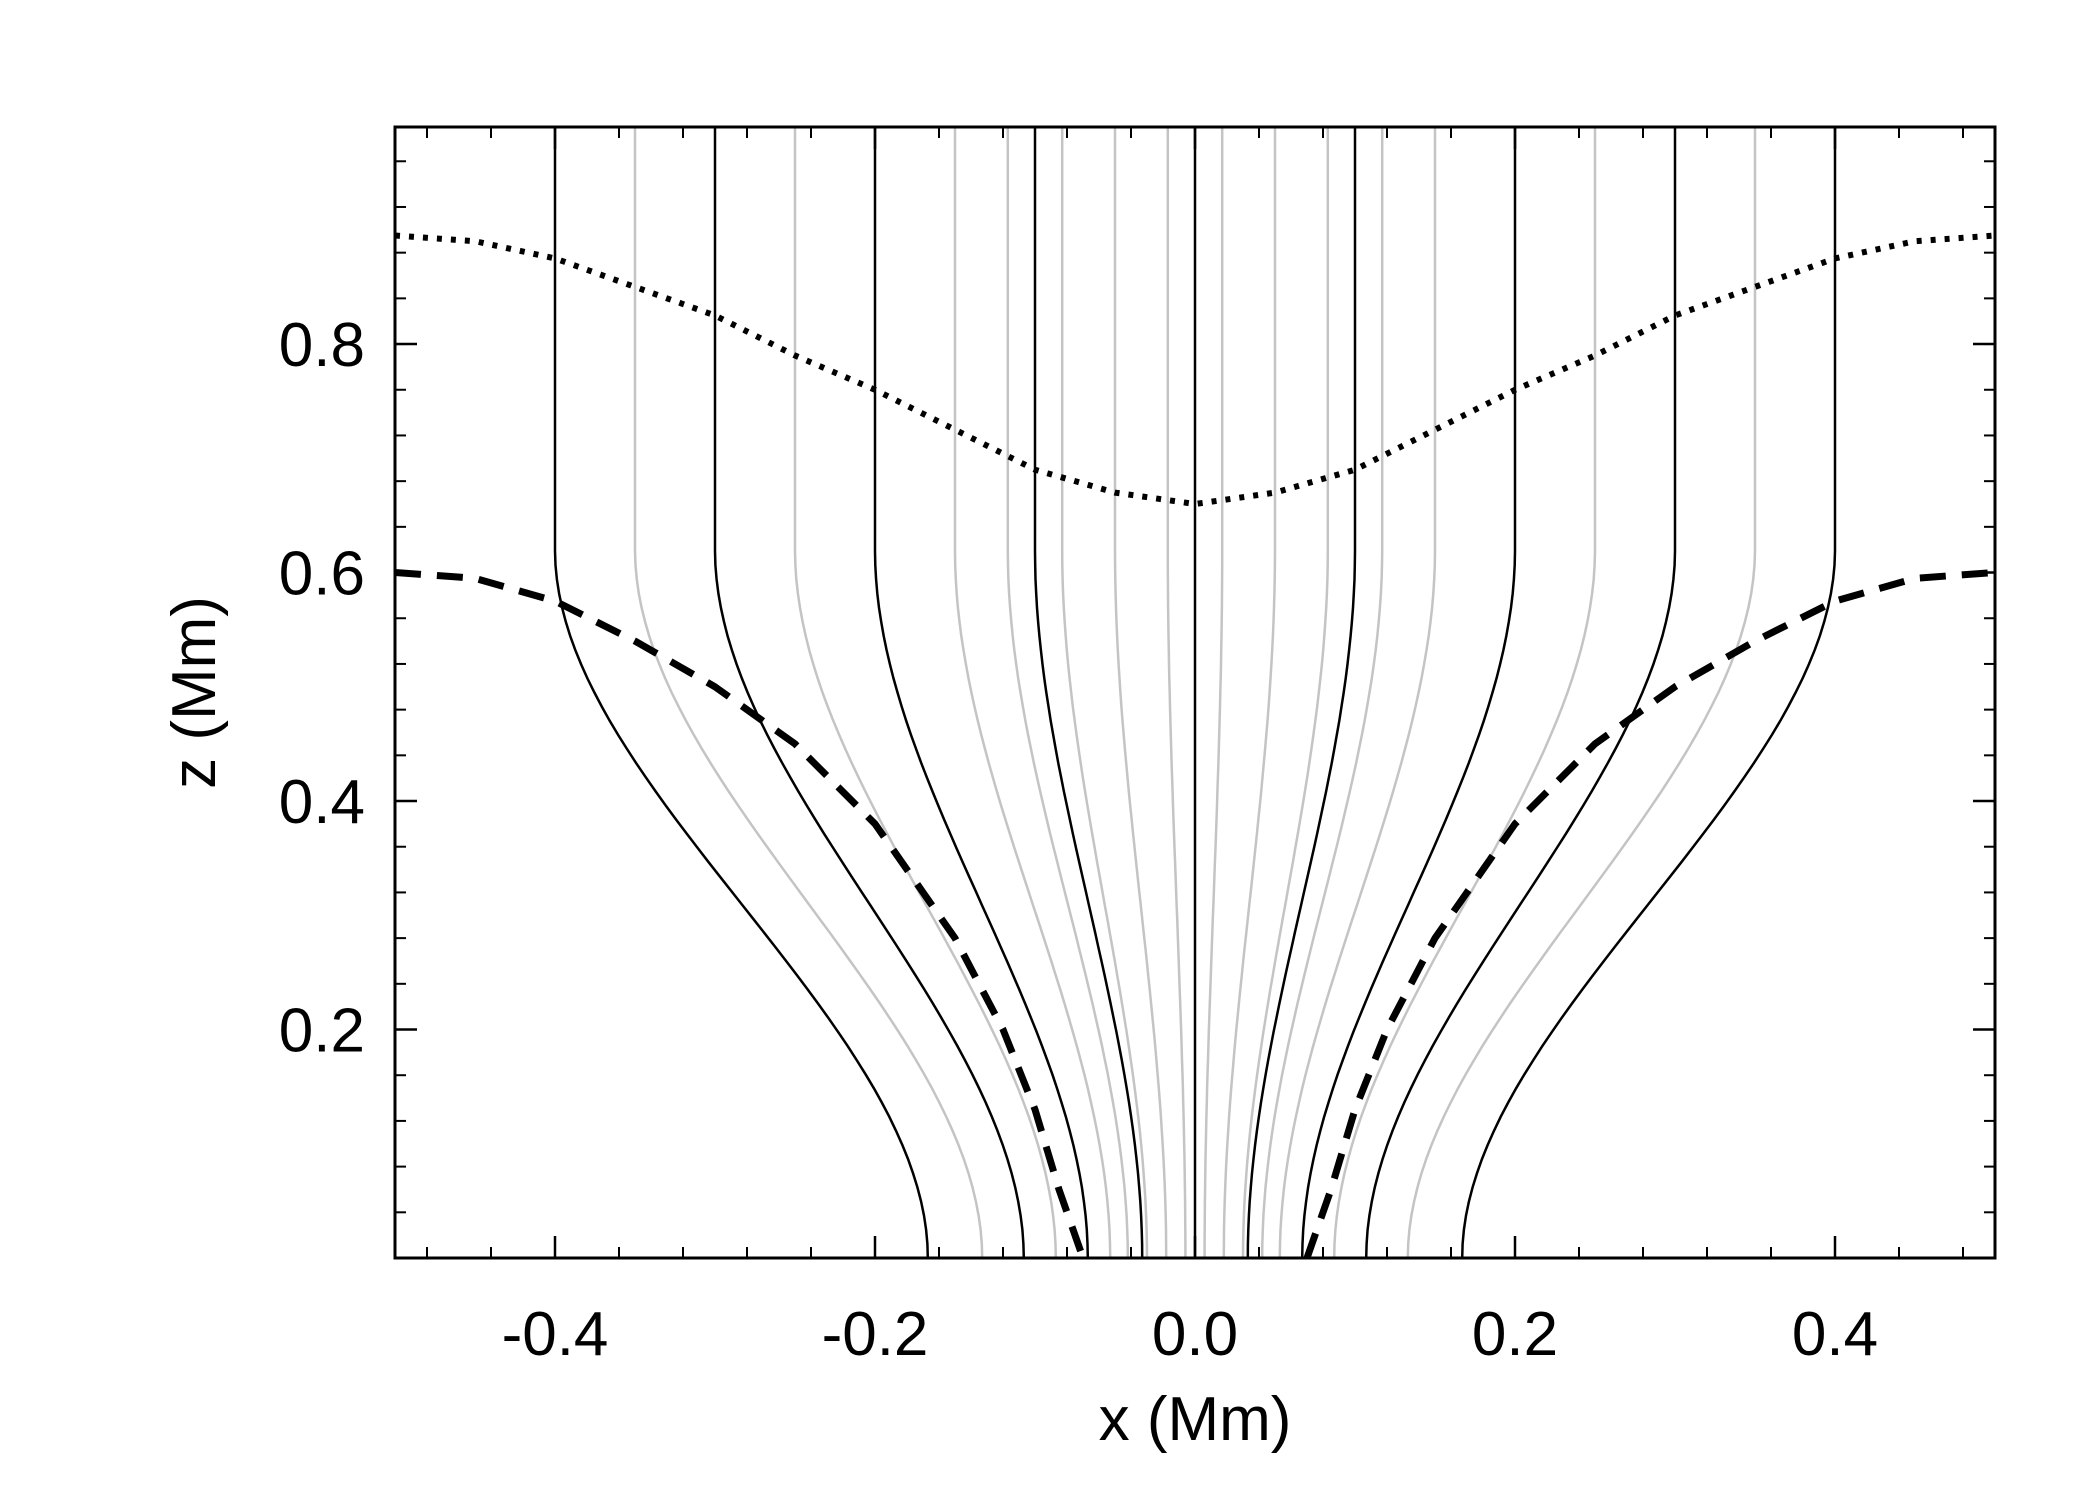  I want to click on y-axis-title: z (Mm), so click(194, 692).